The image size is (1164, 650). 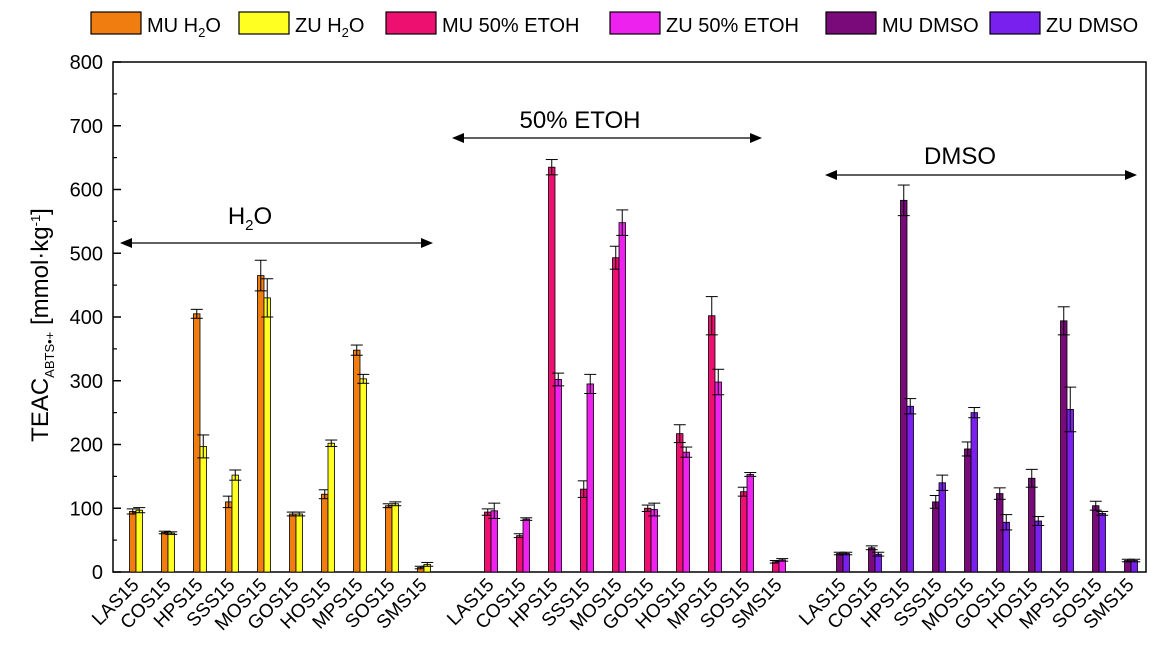 What do you see at coordinates (86, 127) in the screenshot?
I see `y-tick-label: 700` at bounding box center [86, 127].